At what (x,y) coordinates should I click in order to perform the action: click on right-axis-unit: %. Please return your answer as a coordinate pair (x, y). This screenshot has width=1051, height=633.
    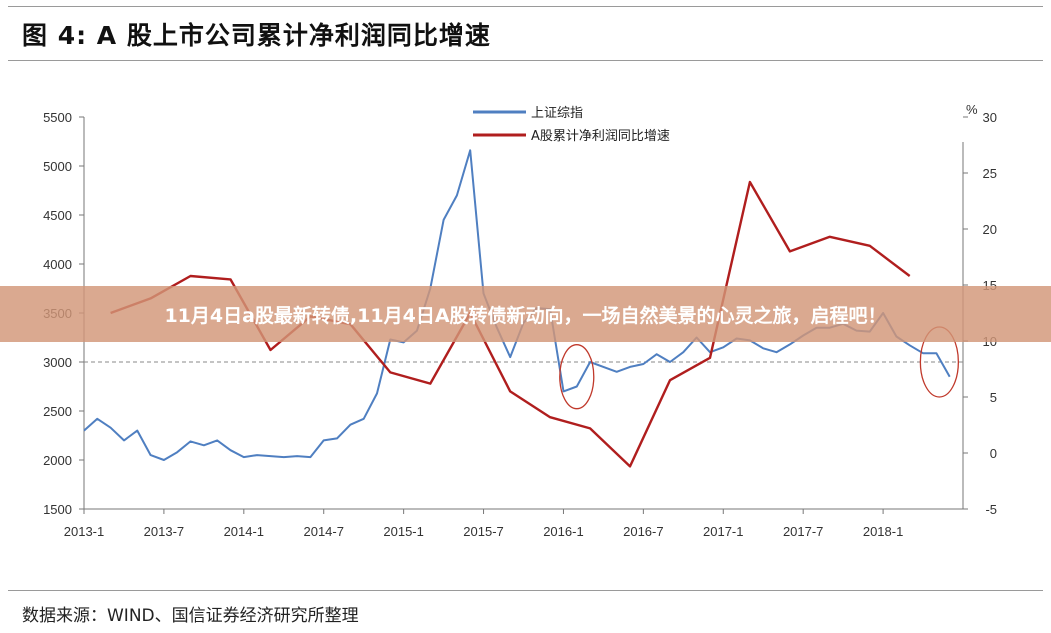
    Looking at the image, I should click on (972, 109).